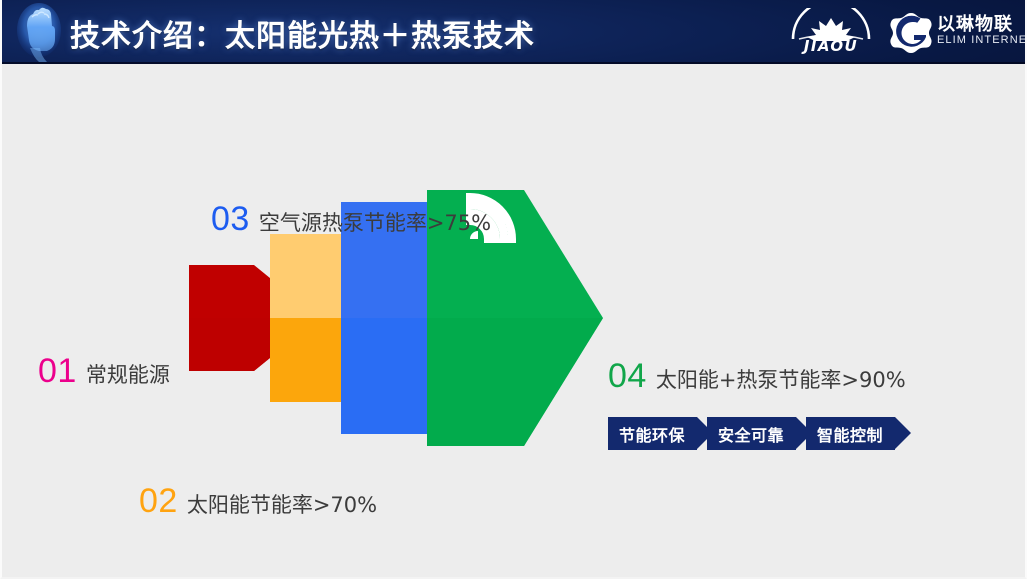 The width and height of the screenshot is (1027, 579). I want to click on logo-jiaou-wordmark: JIAOU, so click(831, 46).